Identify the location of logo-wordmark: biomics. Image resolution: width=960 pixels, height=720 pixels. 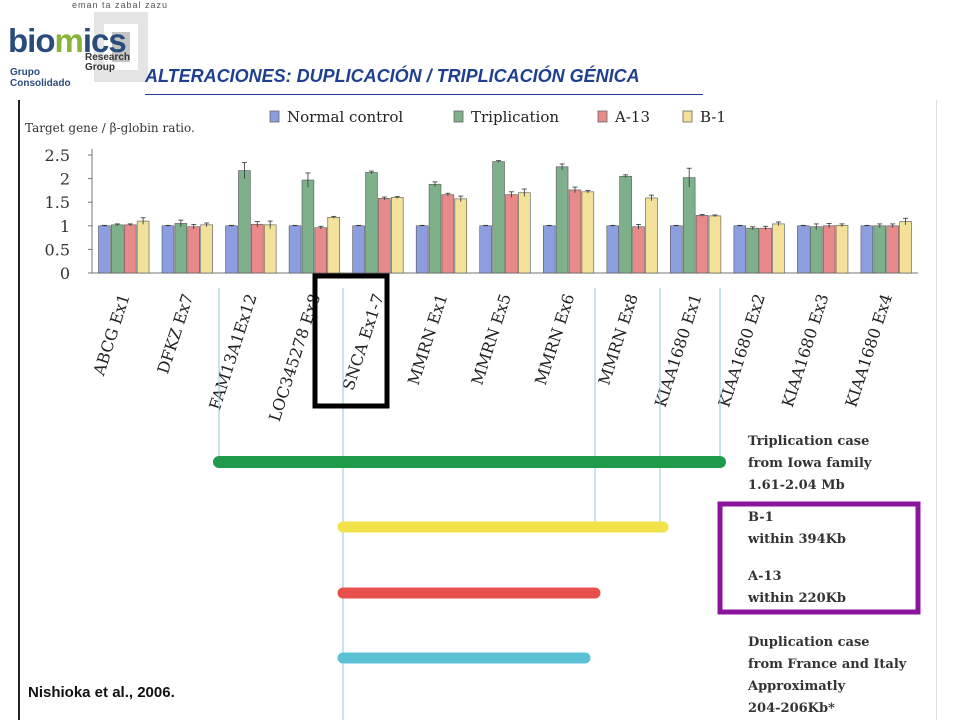
(67, 41).